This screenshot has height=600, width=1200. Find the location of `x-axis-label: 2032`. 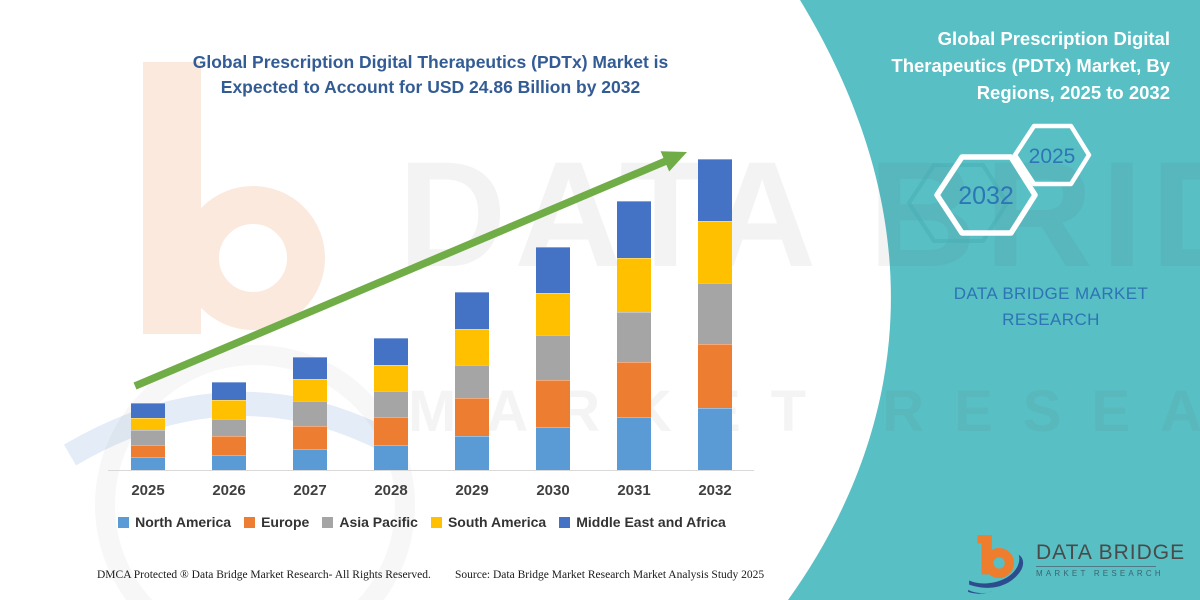

x-axis-label: 2032 is located at coordinates (715, 490).